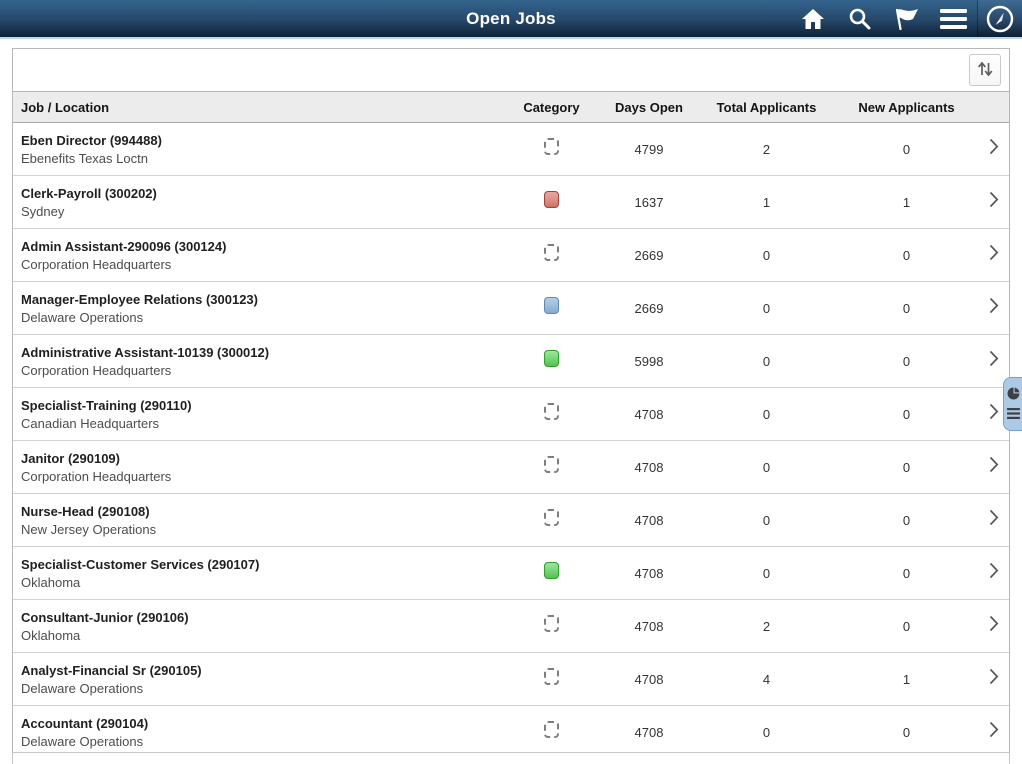  I want to click on next-section-partial, so click(511, 758).